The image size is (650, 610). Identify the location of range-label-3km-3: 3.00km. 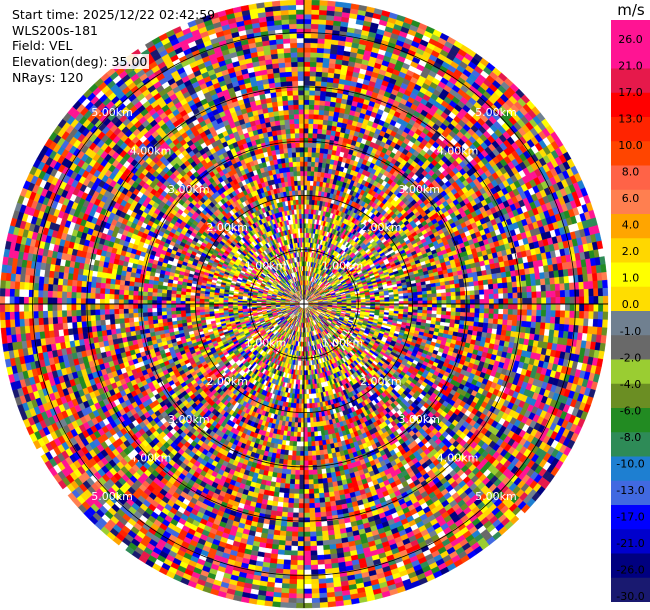
(419, 419).